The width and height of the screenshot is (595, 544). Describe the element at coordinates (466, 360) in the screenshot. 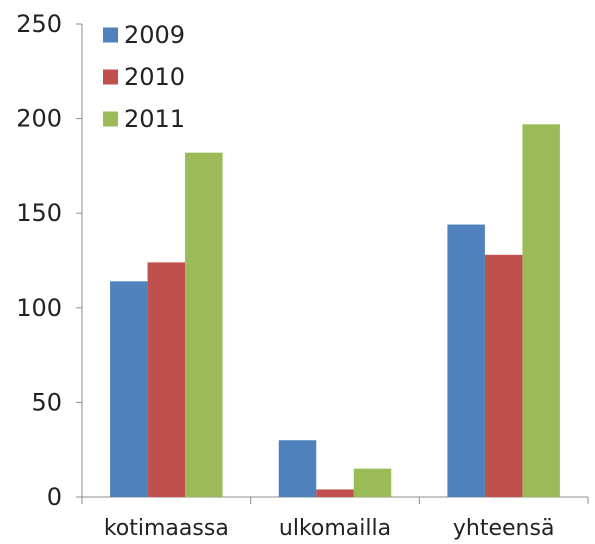

I see `bar-2009-yhteensä` at that location.